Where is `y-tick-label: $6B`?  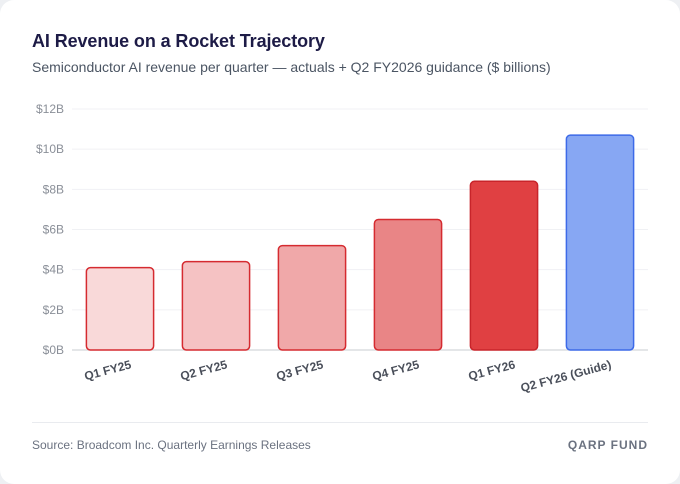 y-tick-label: $6B is located at coordinates (53, 230).